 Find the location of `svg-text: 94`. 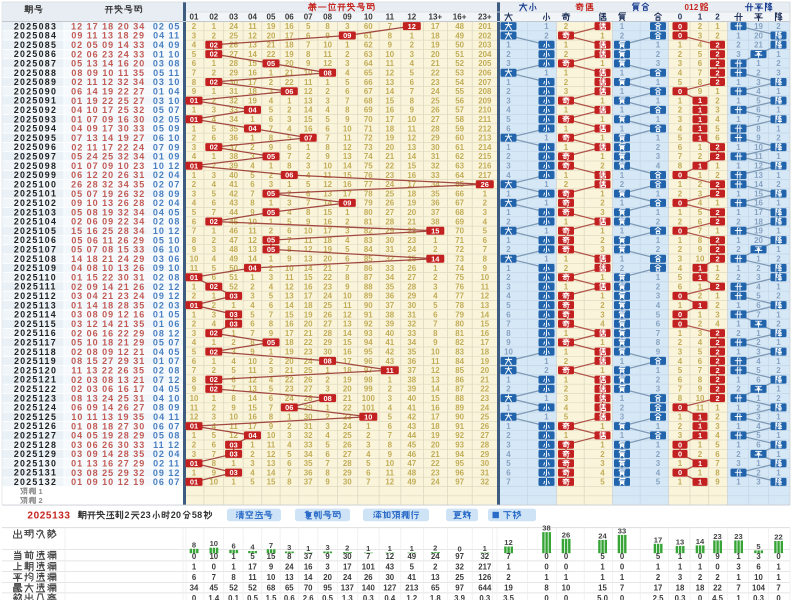

svg-text: 94 is located at coordinates (368, 342).